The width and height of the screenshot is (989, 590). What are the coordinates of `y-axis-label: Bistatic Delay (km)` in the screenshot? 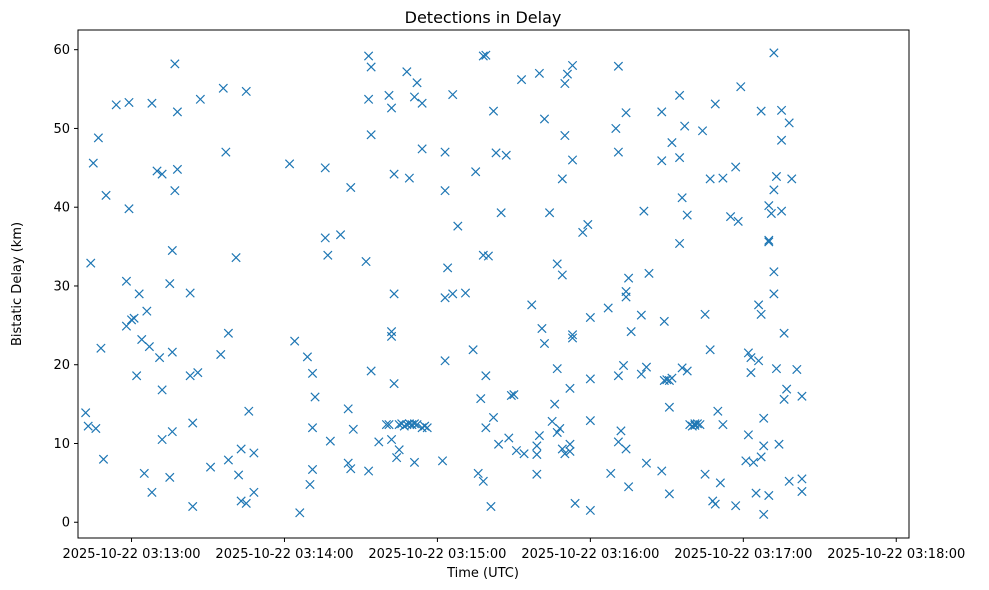 It's located at (17, 284).